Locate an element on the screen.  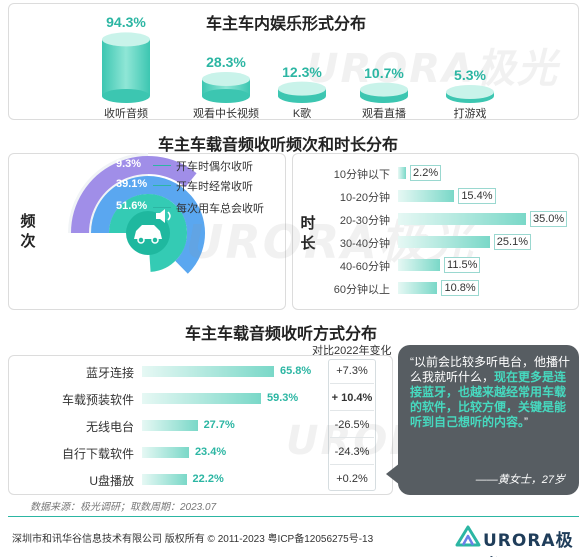
frequency-label-0: 开车时偶尔收听 is located at coordinates (214, 167).